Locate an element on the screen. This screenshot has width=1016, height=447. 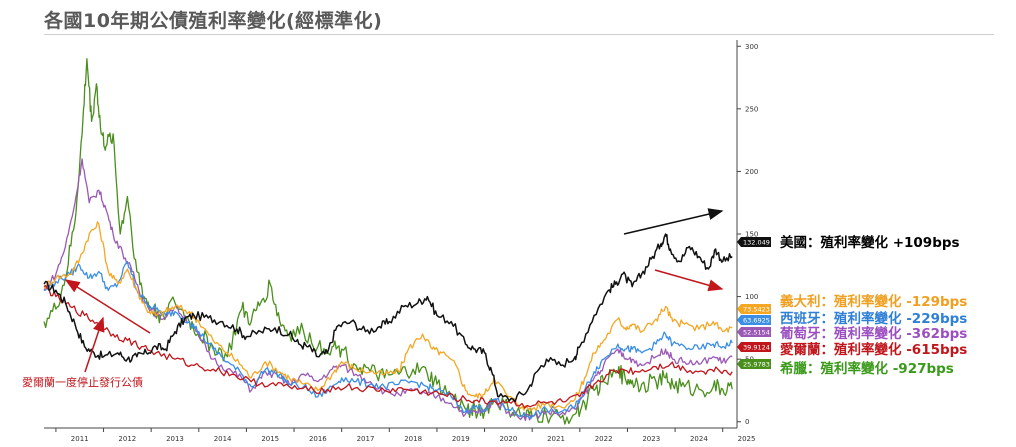
series-annotation-葡萄牙: 葡萄牙：殖利率變化 -362bps is located at coordinates (873, 333).